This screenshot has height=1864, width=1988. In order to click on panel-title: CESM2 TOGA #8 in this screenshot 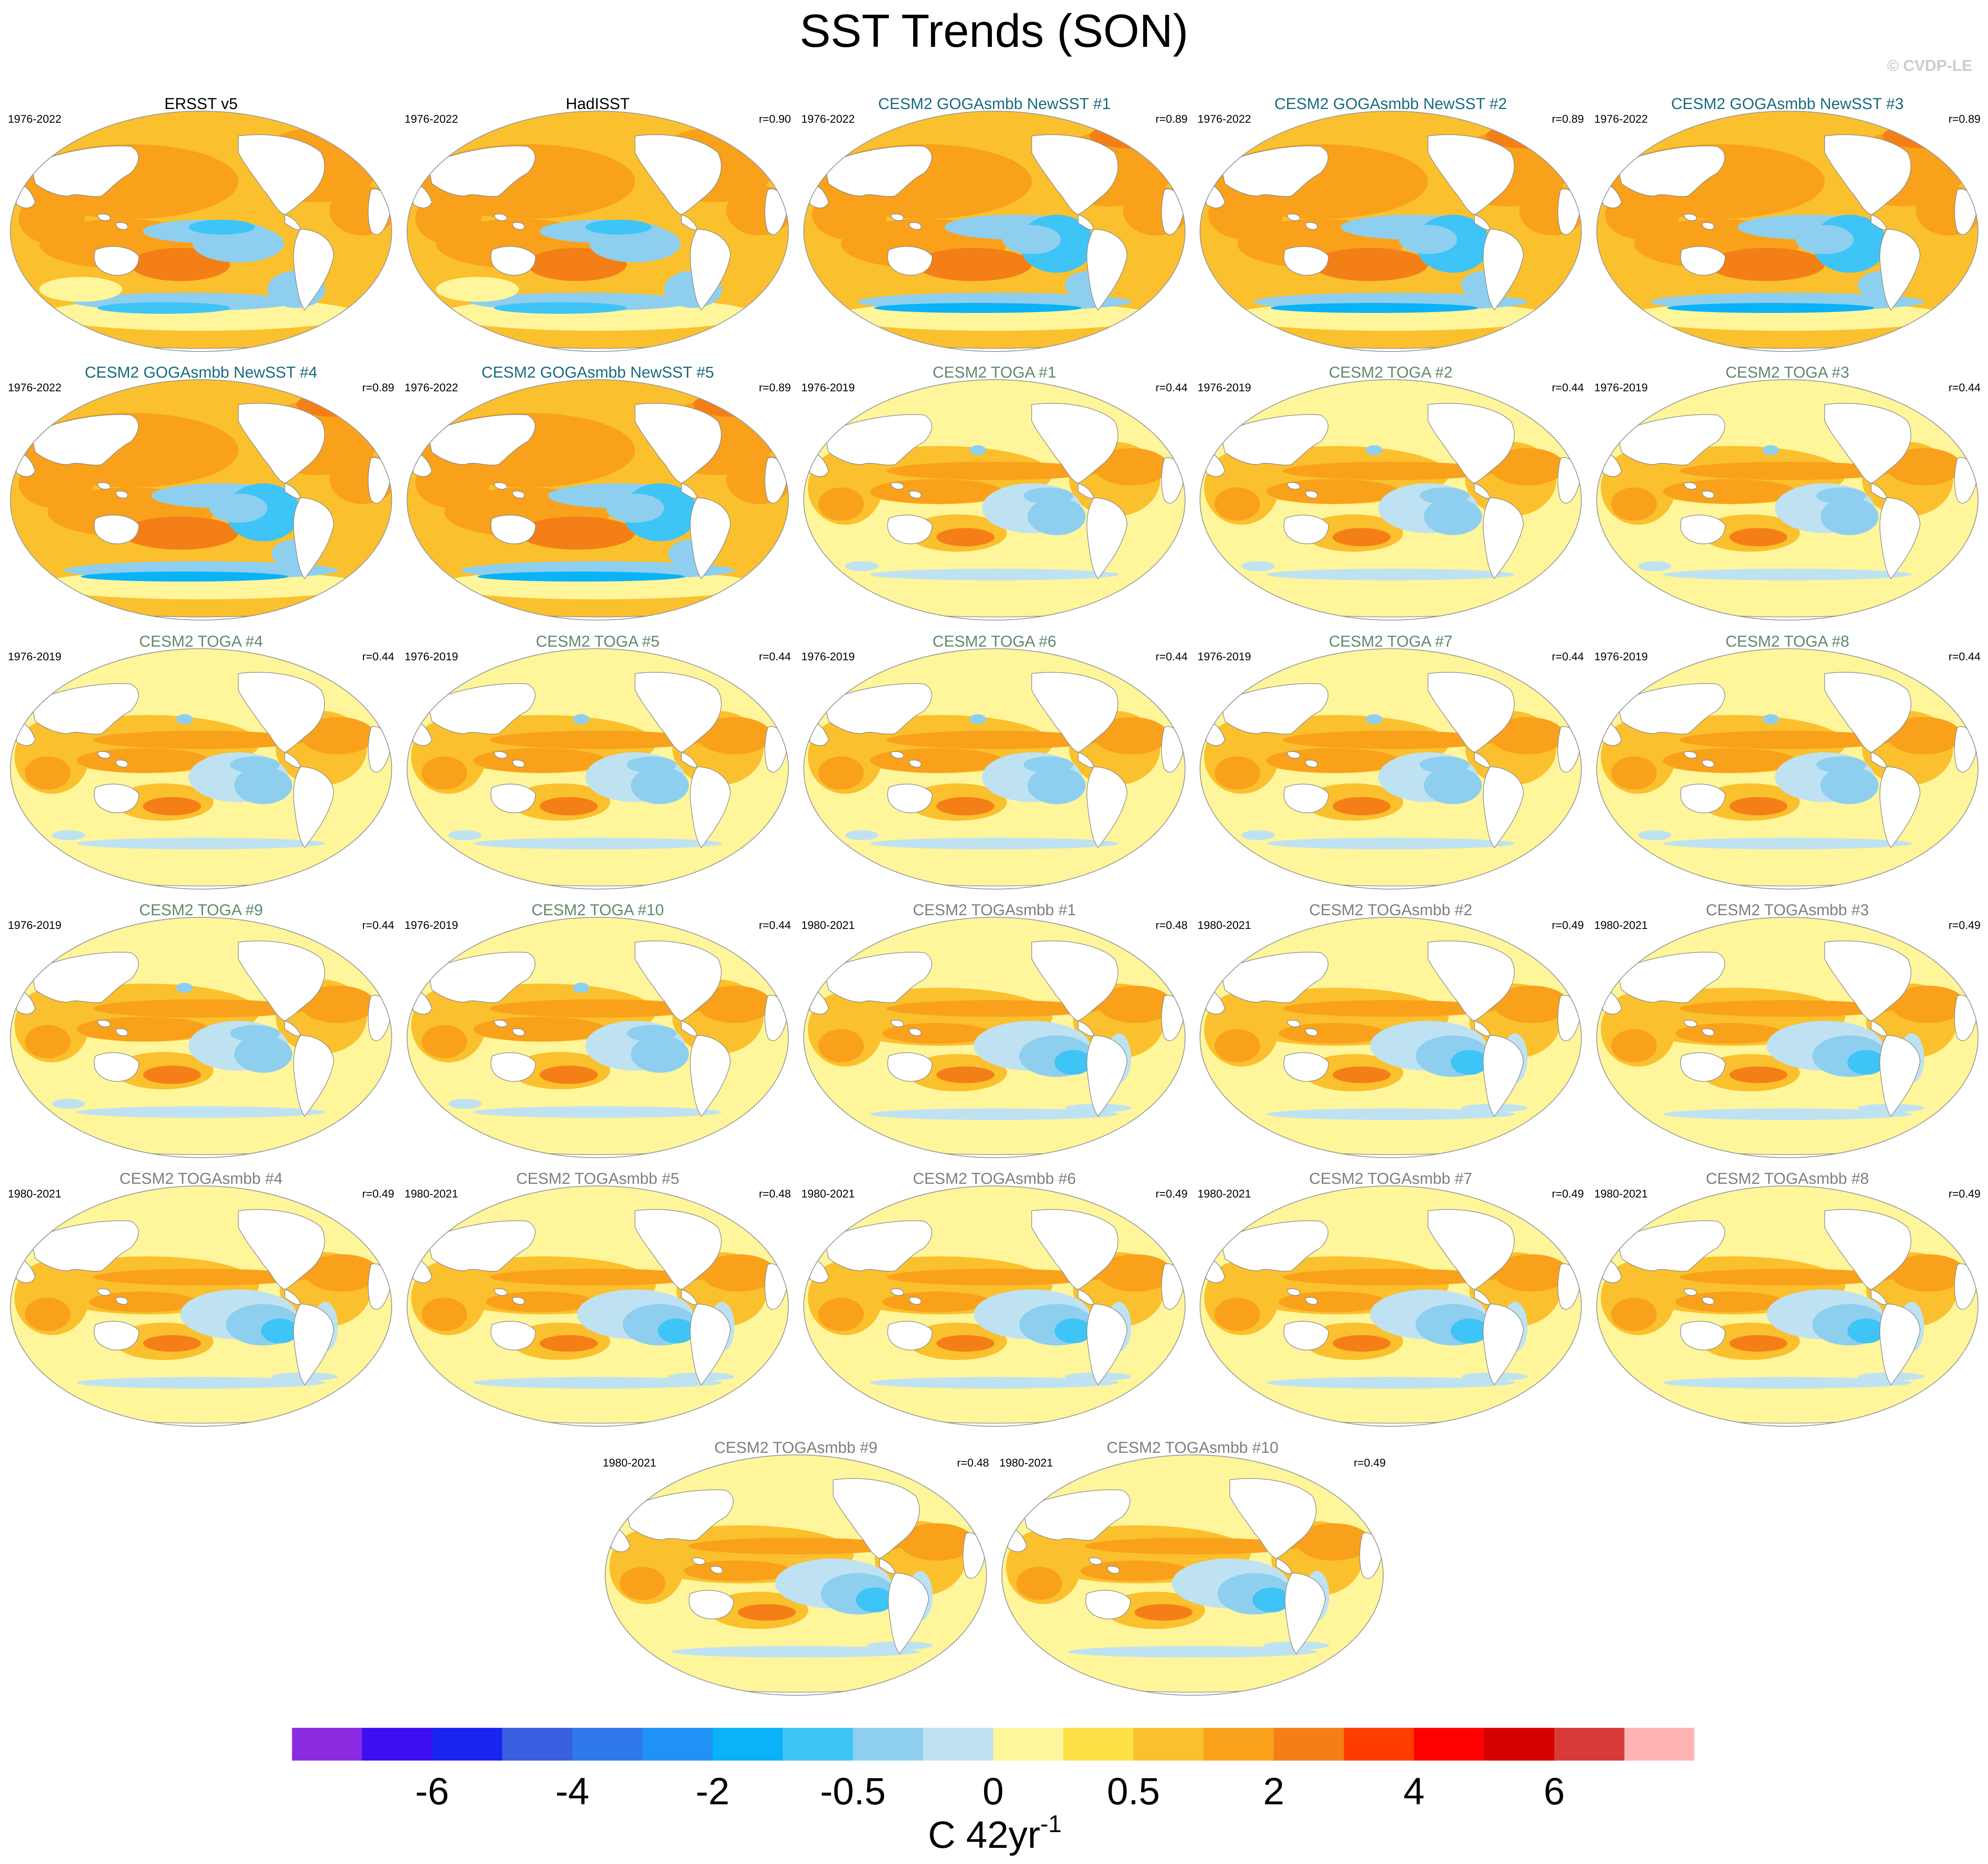, I will do `click(1787, 641)`.